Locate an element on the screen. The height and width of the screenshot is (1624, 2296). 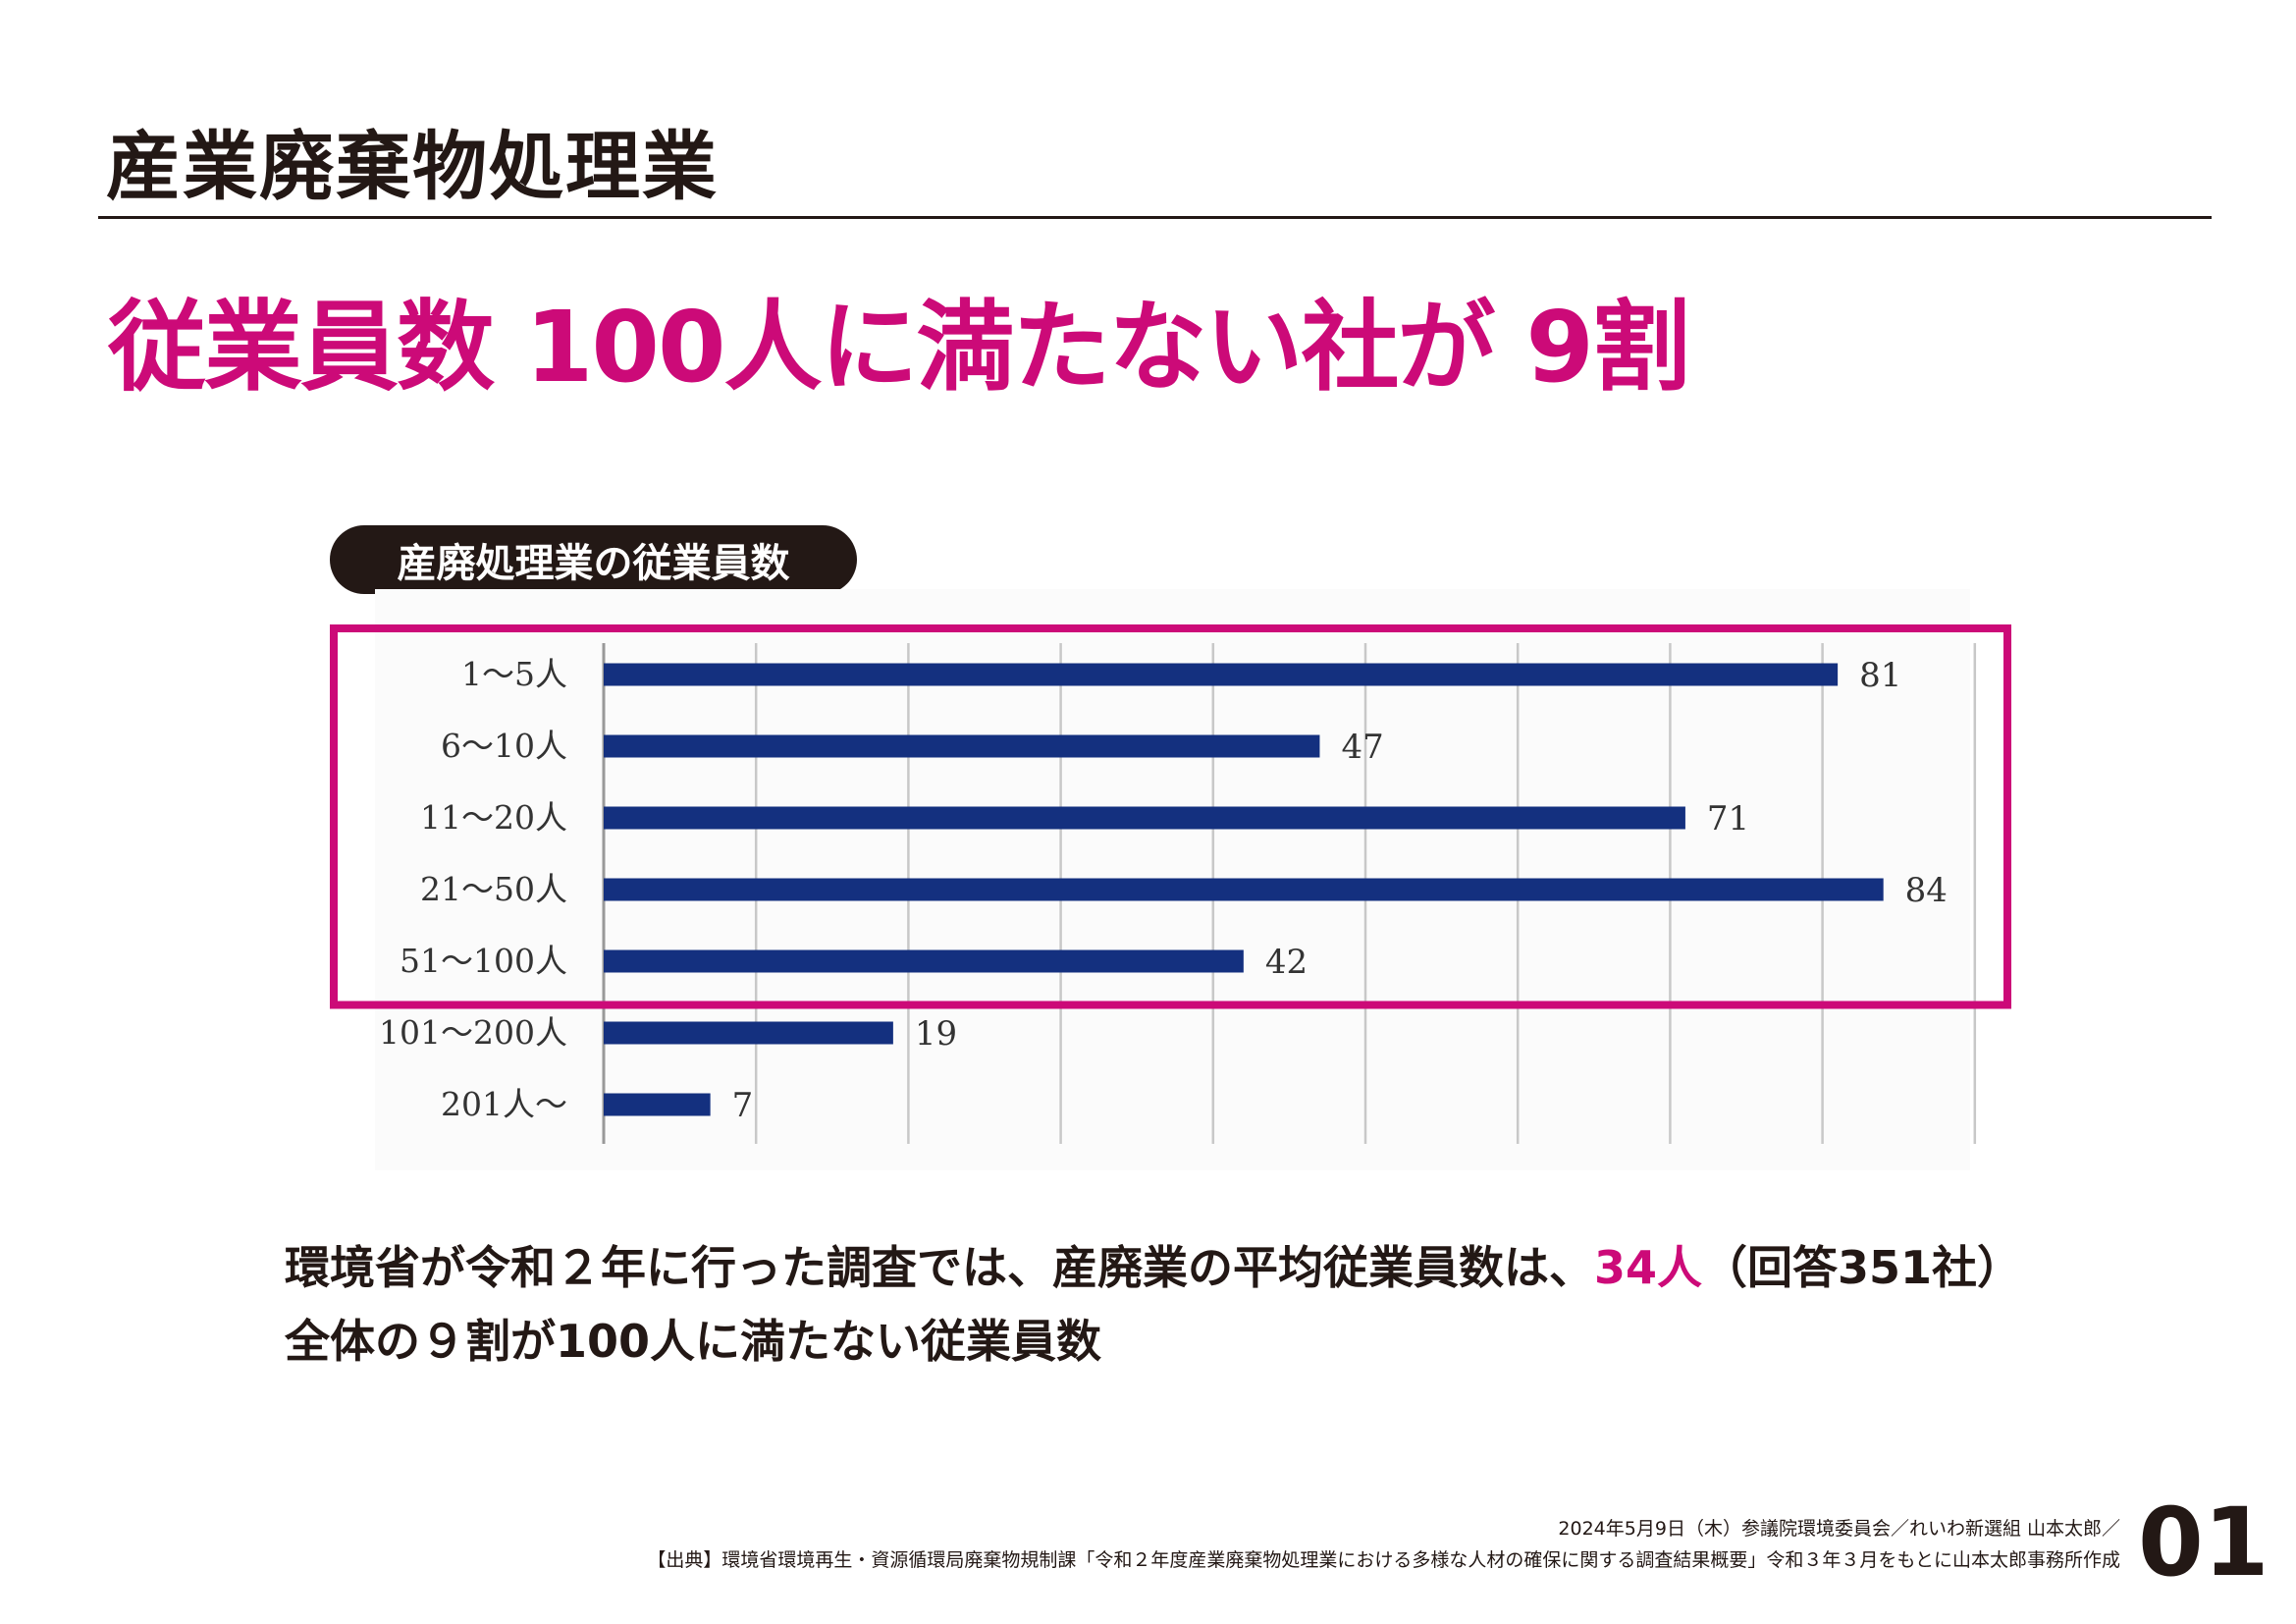
body-line-1: 環境省が令和２年に行った調査では、産廃業の平均従業員数は、34人（回答351社） is located at coordinates (1153, 1264).